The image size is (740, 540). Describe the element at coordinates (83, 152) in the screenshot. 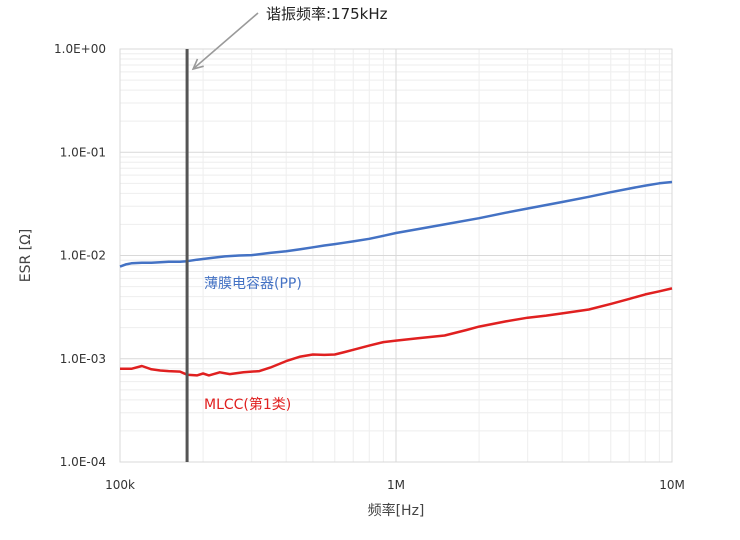

I see `y-tick-label: 1.0E-01` at that location.